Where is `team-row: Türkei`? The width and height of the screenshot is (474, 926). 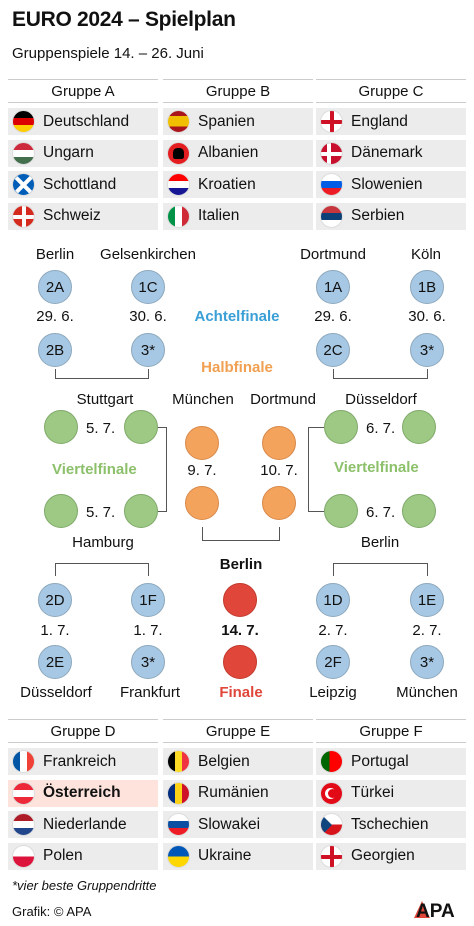
team-row: Türkei is located at coordinates (391, 793).